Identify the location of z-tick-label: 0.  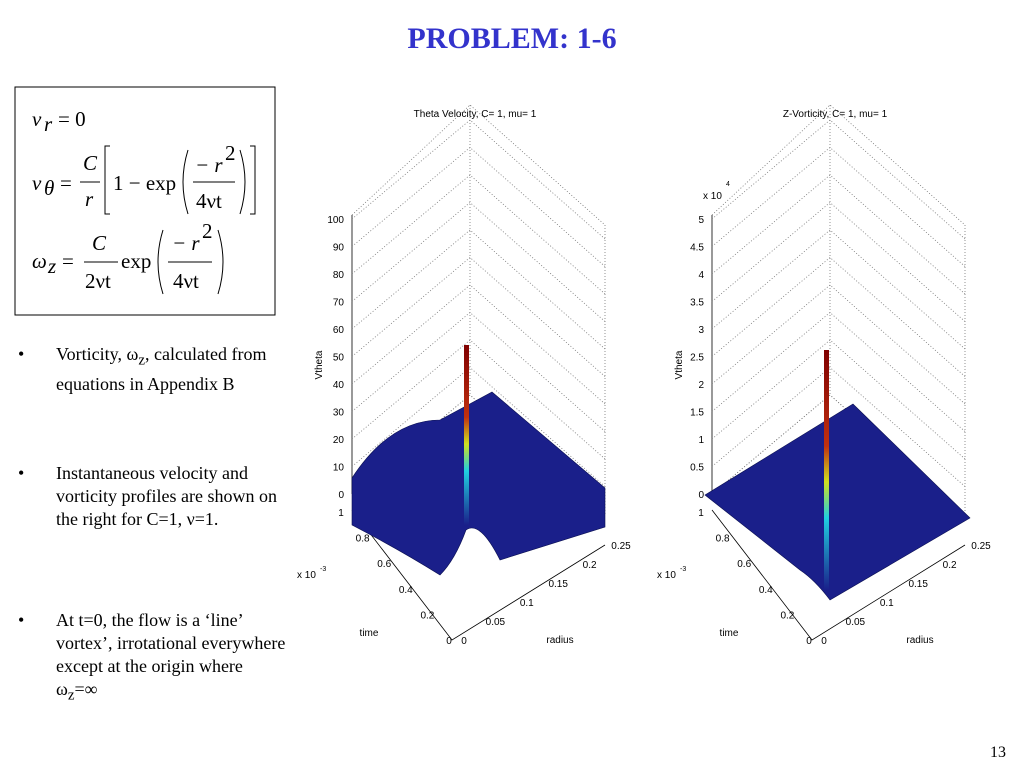
(341, 495).